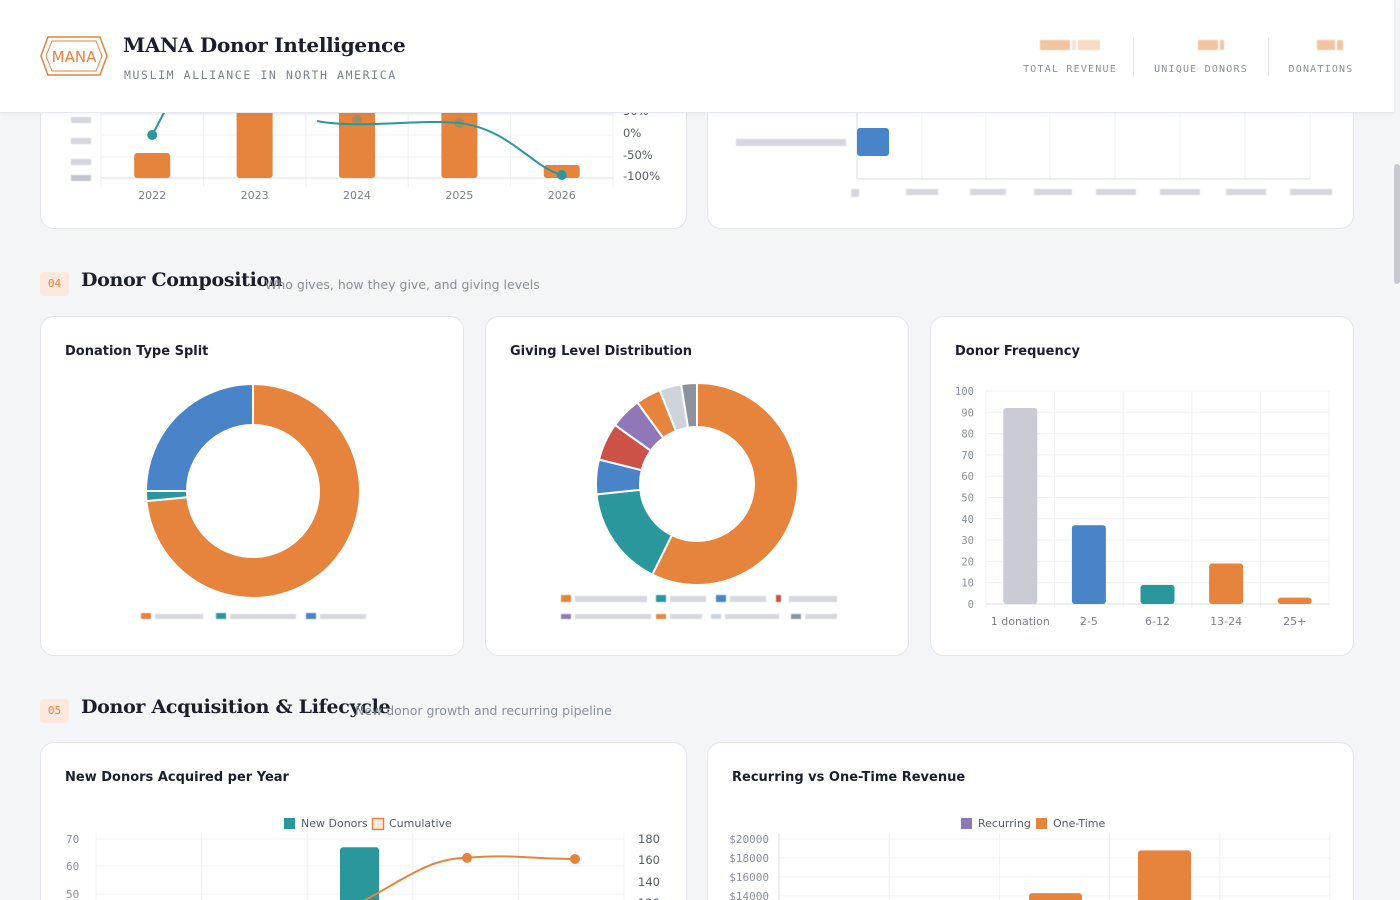  Describe the element at coordinates (459, 195) in the screenshot. I see `x-tick-label: 2025` at that location.